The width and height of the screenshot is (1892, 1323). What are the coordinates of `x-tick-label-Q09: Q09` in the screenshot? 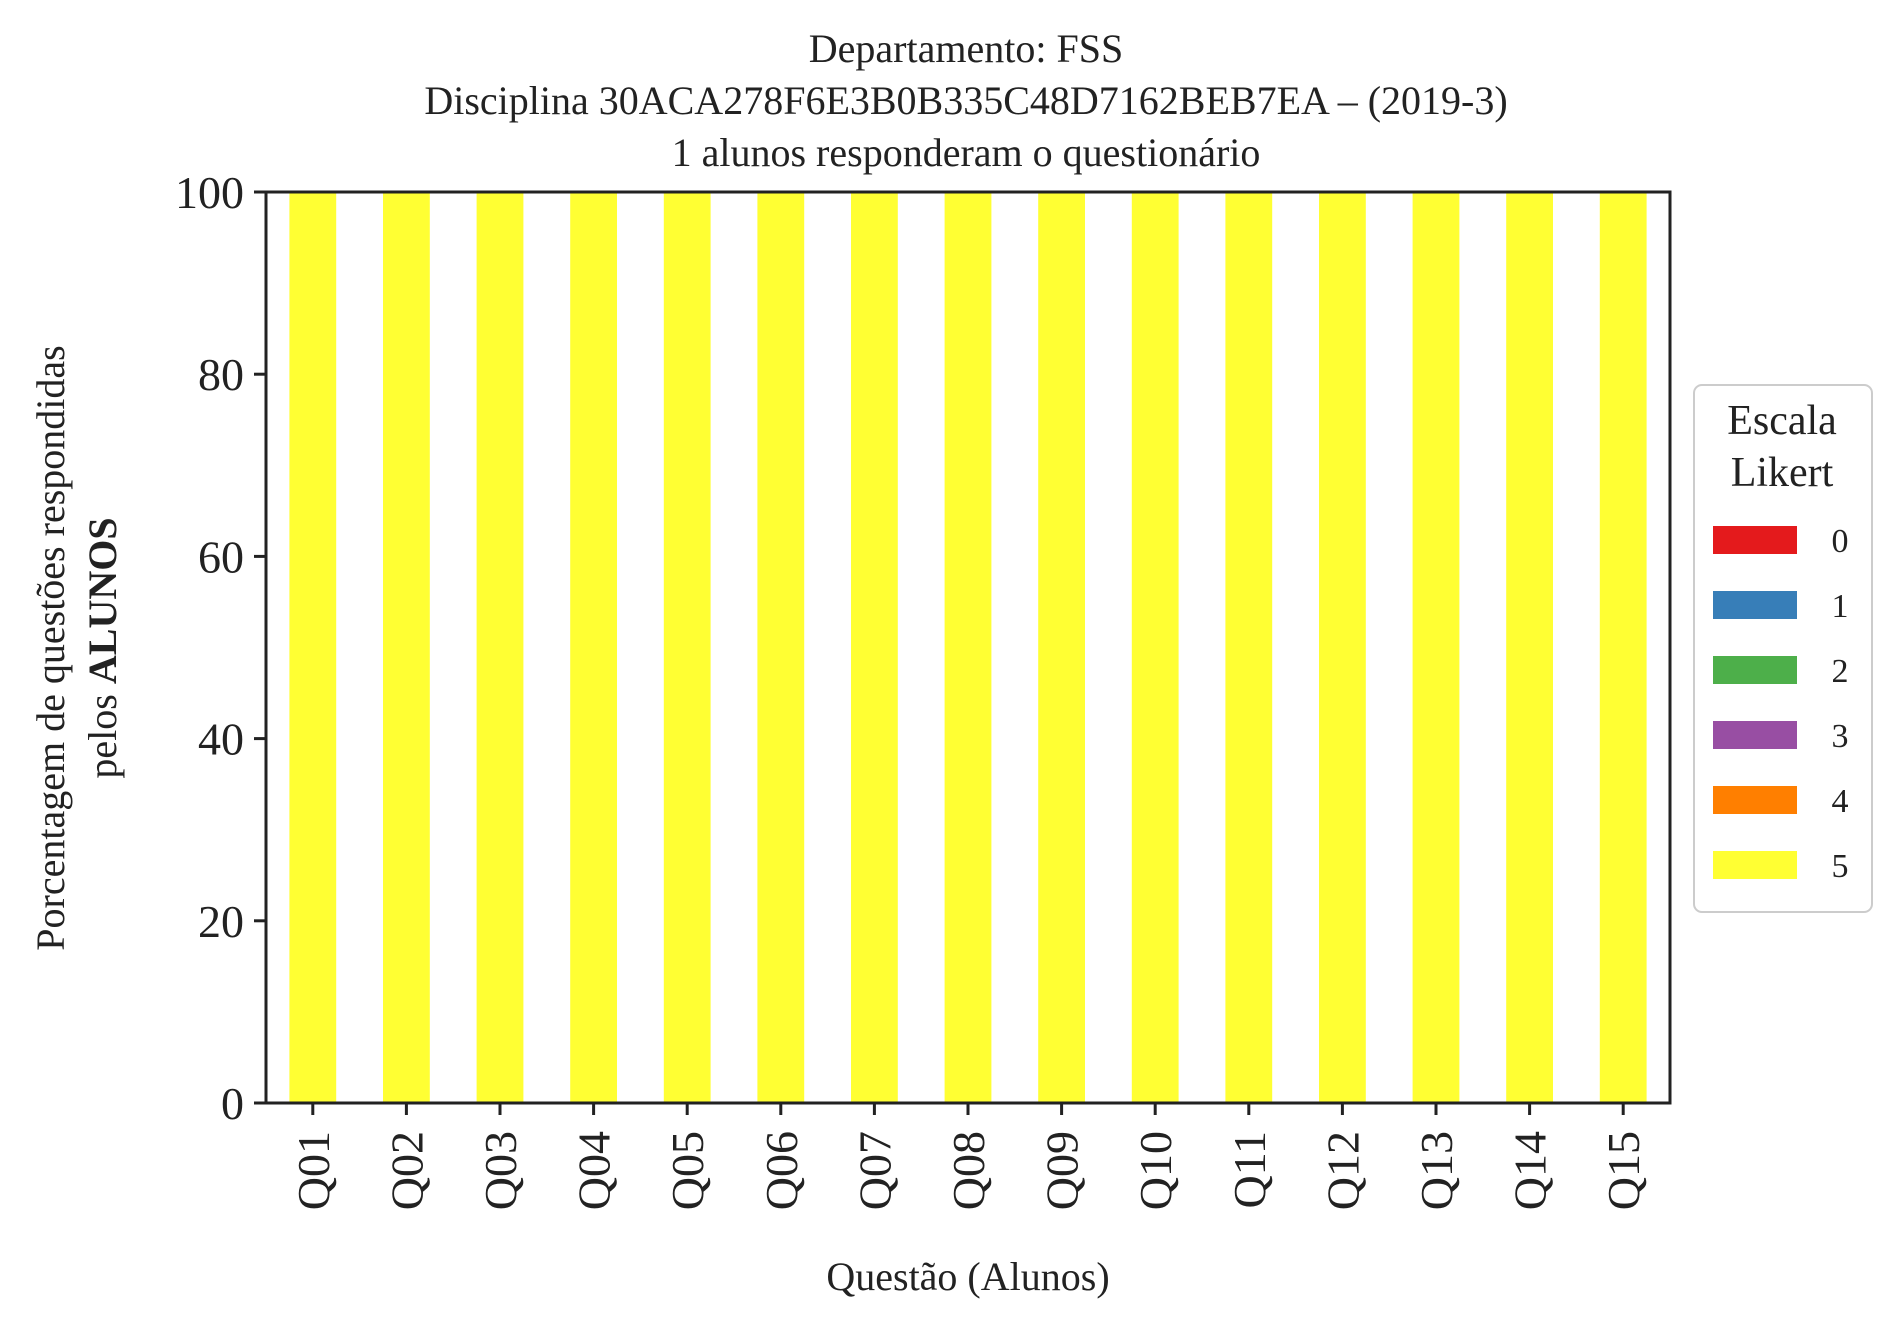 It's located at (1062, 1170).